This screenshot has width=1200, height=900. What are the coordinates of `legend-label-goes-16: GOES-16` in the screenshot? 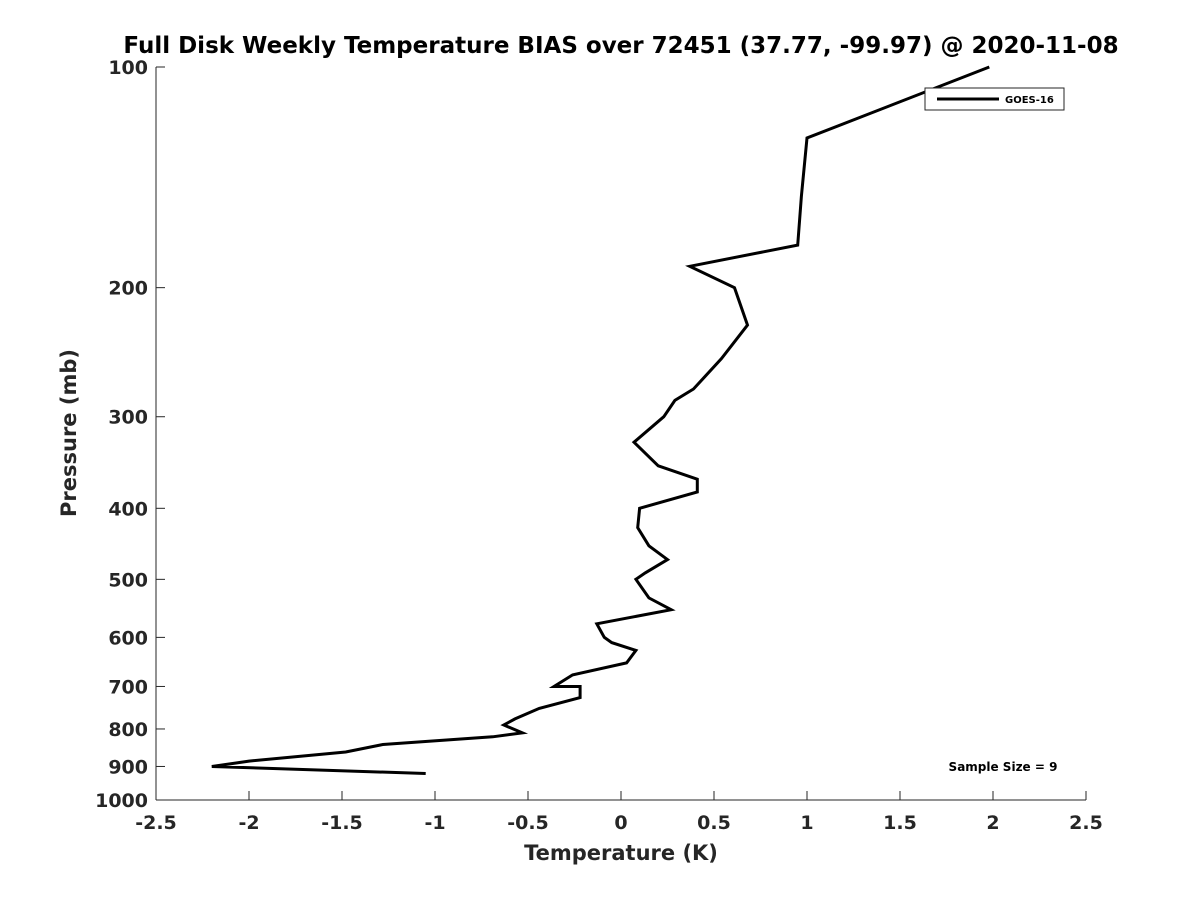 It's located at (1029, 100).